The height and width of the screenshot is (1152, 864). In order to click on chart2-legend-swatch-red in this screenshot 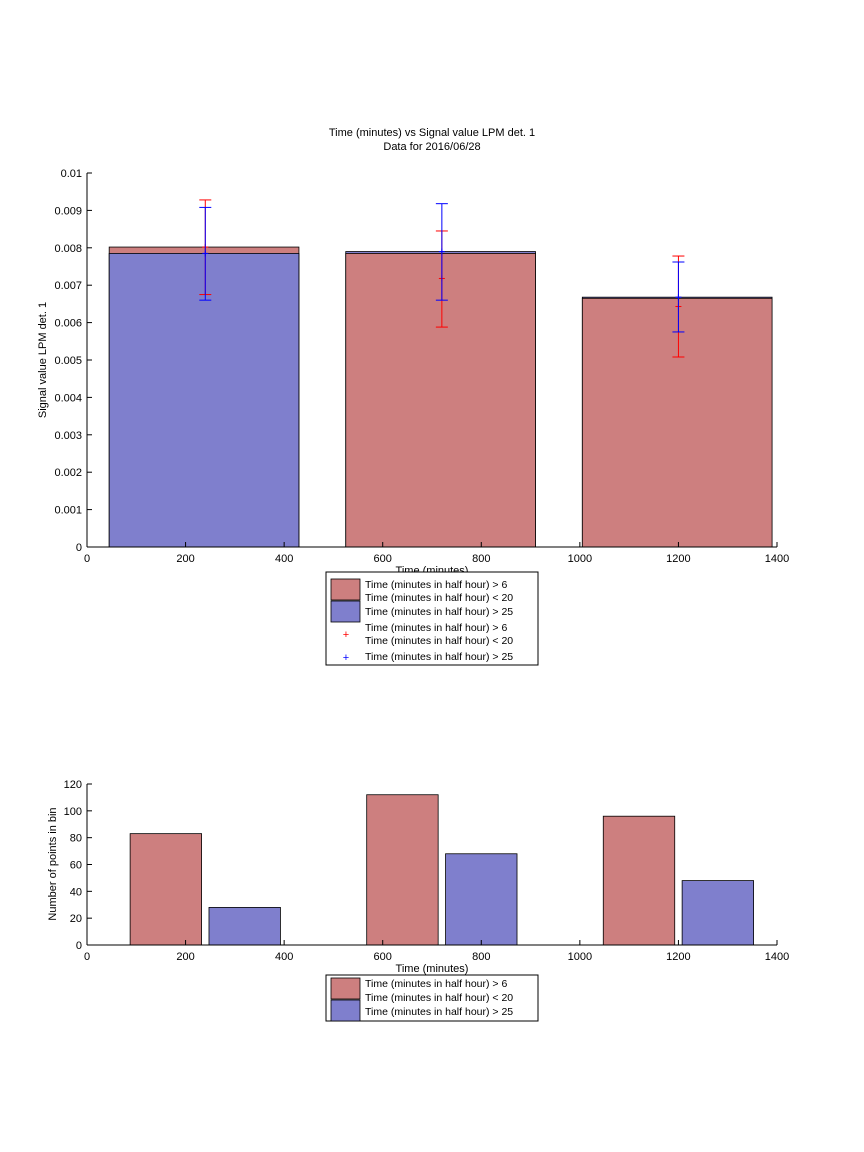, I will do `click(345, 988)`.